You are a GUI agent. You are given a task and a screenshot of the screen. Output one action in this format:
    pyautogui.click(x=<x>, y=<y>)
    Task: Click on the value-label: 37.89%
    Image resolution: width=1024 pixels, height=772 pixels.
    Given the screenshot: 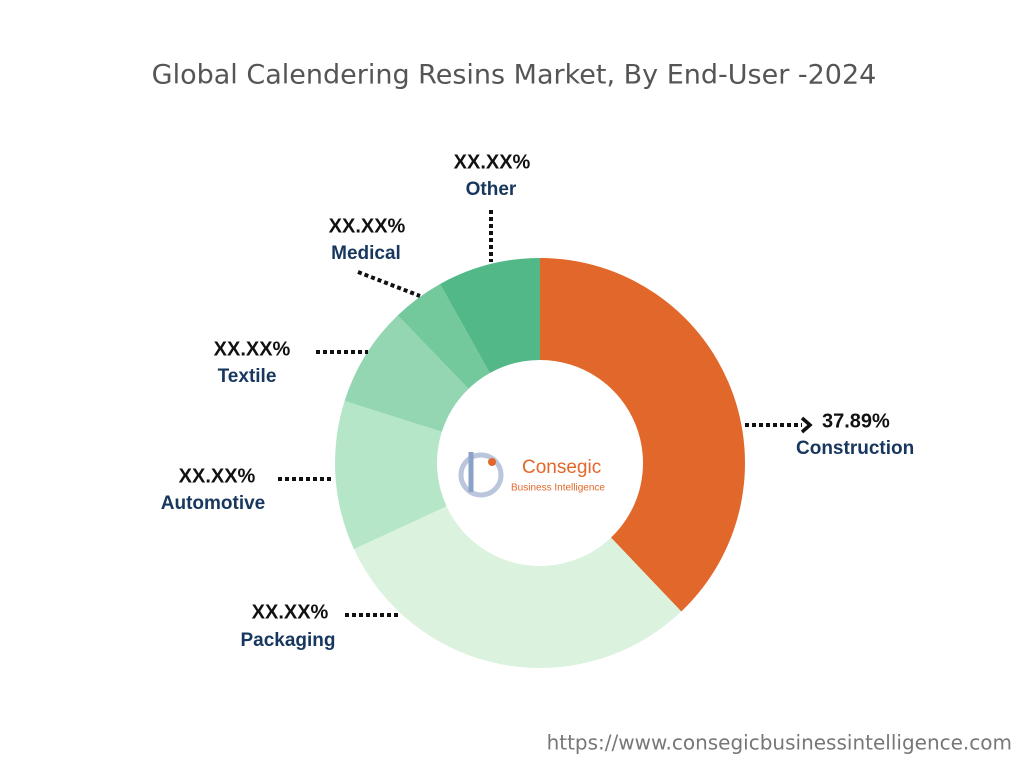 What is the action you would take?
    pyautogui.click(x=856, y=421)
    